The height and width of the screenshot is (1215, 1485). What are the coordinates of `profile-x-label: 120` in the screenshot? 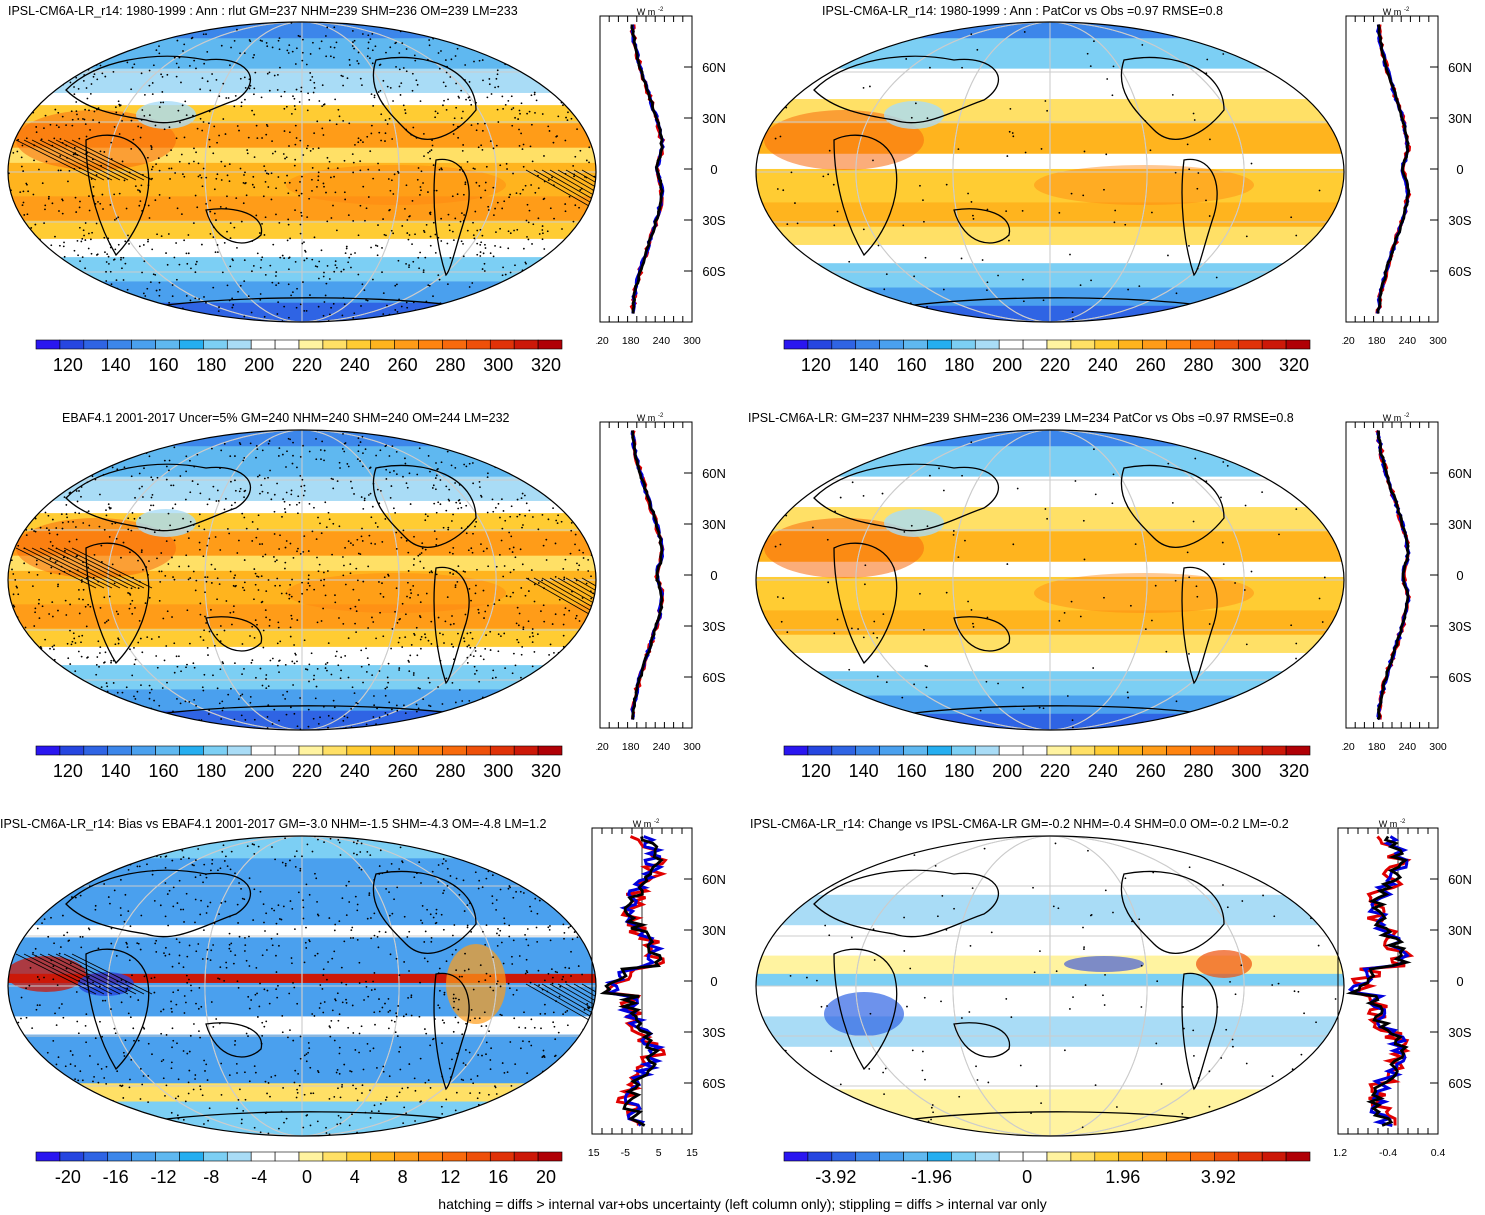 It's located at (602, 747).